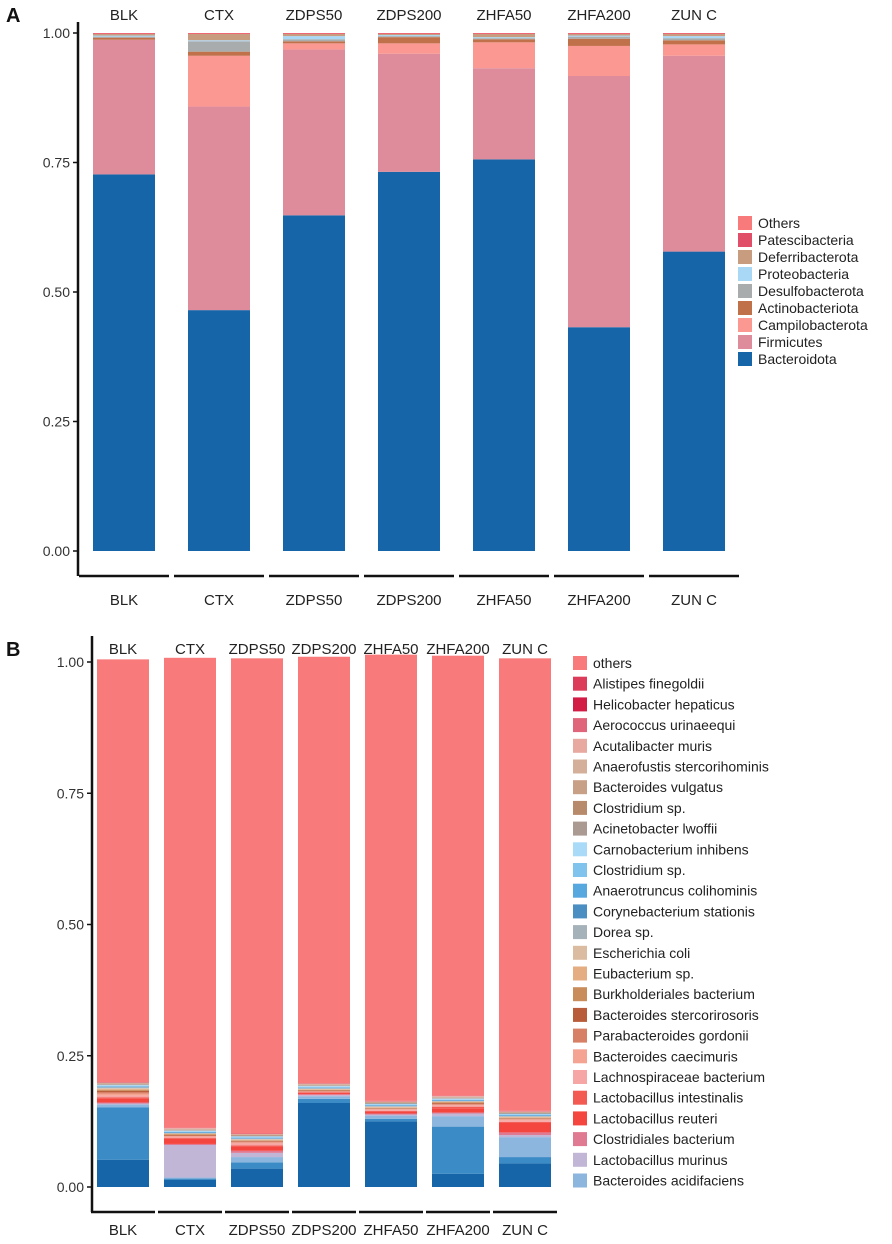 The width and height of the screenshot is (892, 1244). I want to click on facet-label-bottom: CTX, so click(219, 600).